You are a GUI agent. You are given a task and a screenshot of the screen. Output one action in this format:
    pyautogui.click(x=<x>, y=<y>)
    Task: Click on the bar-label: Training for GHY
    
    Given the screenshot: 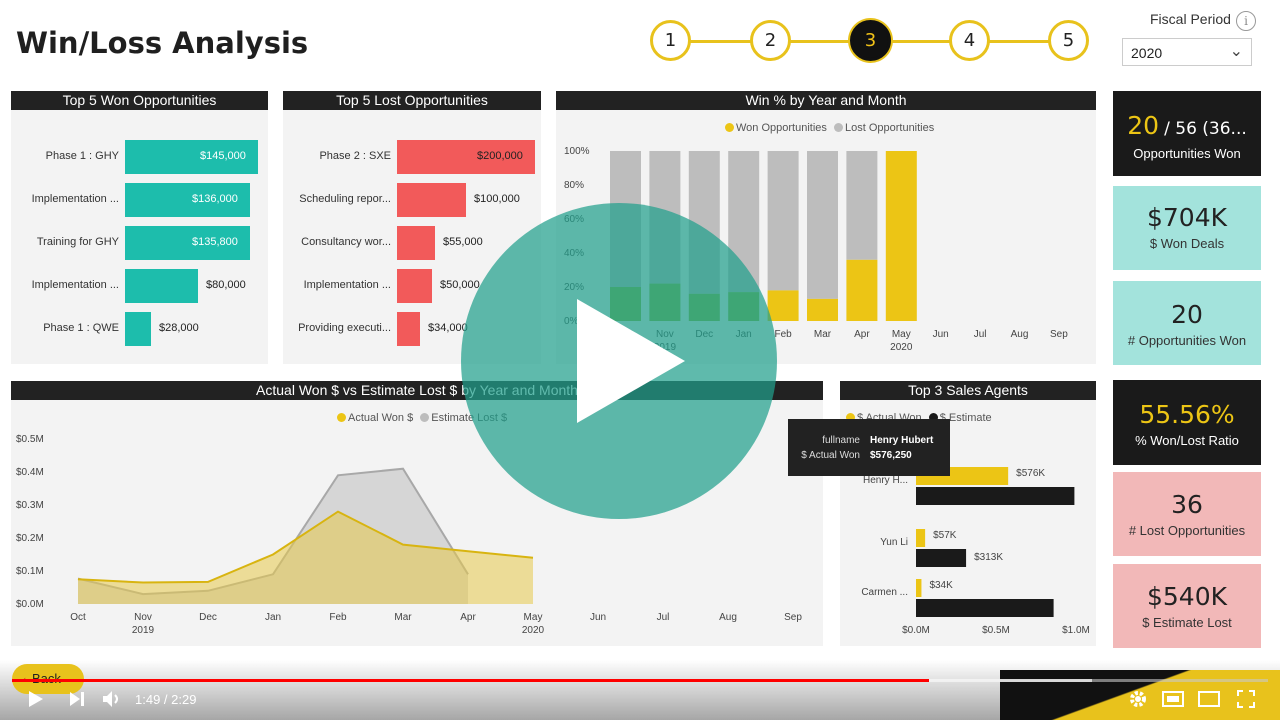 What is the action you would take?
    pyautogui.click(x=77, y=242)
    